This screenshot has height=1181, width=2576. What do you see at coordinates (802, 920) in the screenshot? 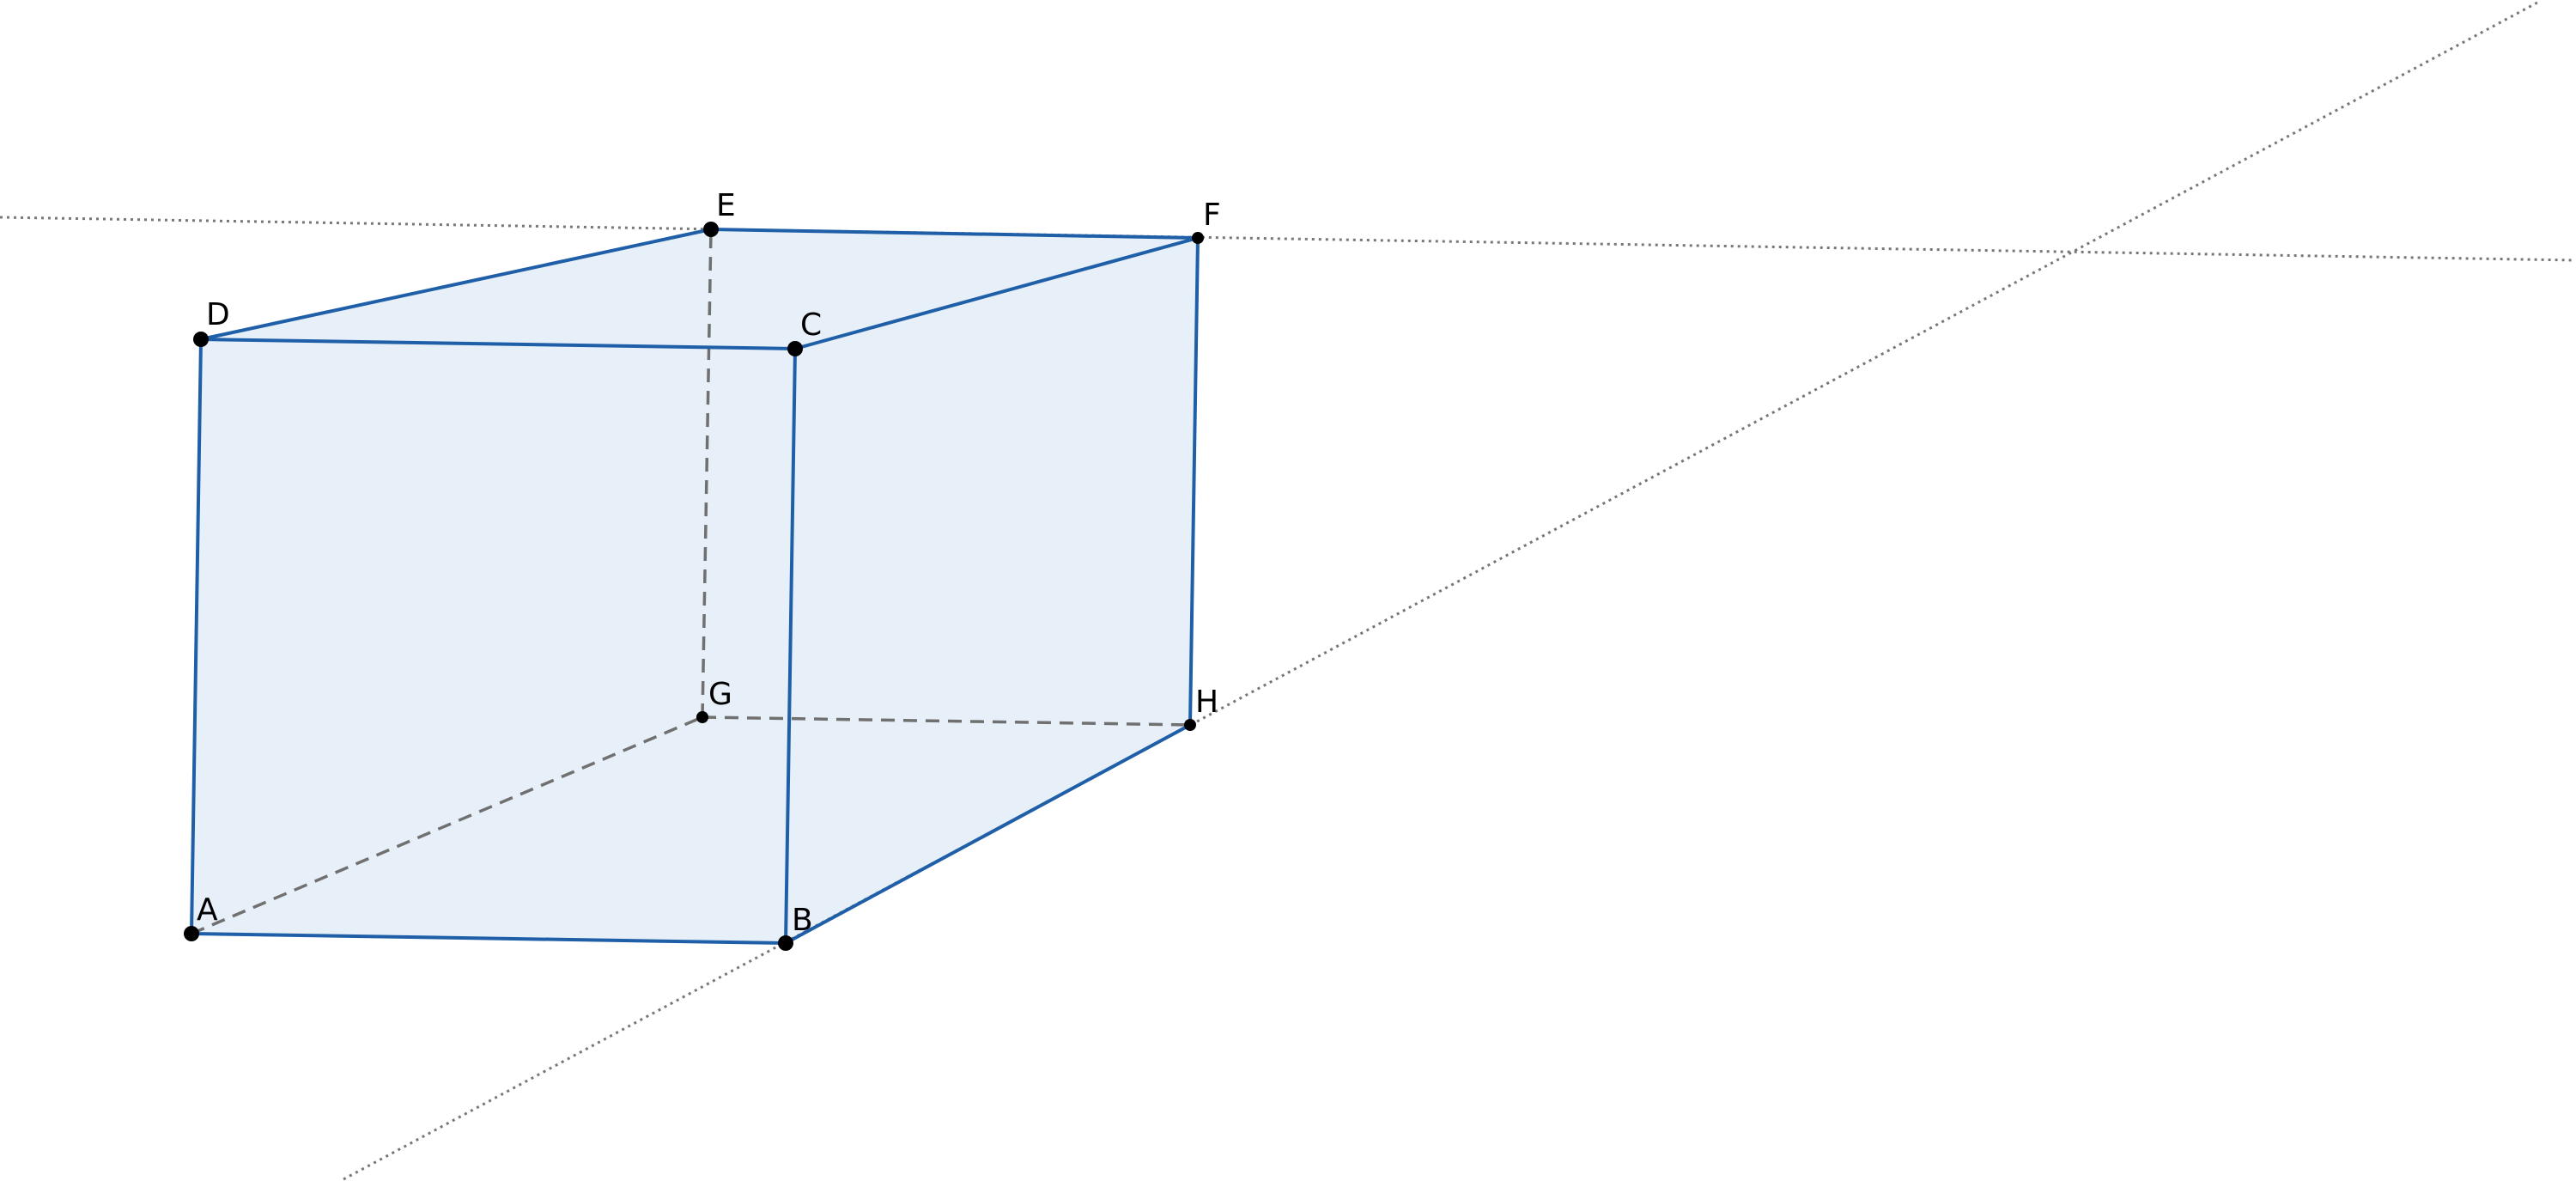
I see `label-b: B` at bounding box center [802, 920].